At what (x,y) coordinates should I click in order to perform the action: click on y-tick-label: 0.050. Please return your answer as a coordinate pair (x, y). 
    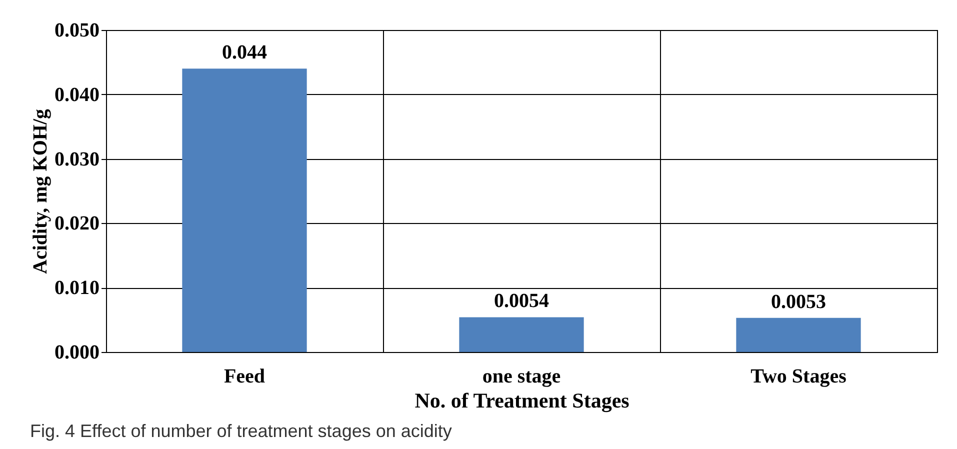
    Looking at the image, I should click on (77, 31).